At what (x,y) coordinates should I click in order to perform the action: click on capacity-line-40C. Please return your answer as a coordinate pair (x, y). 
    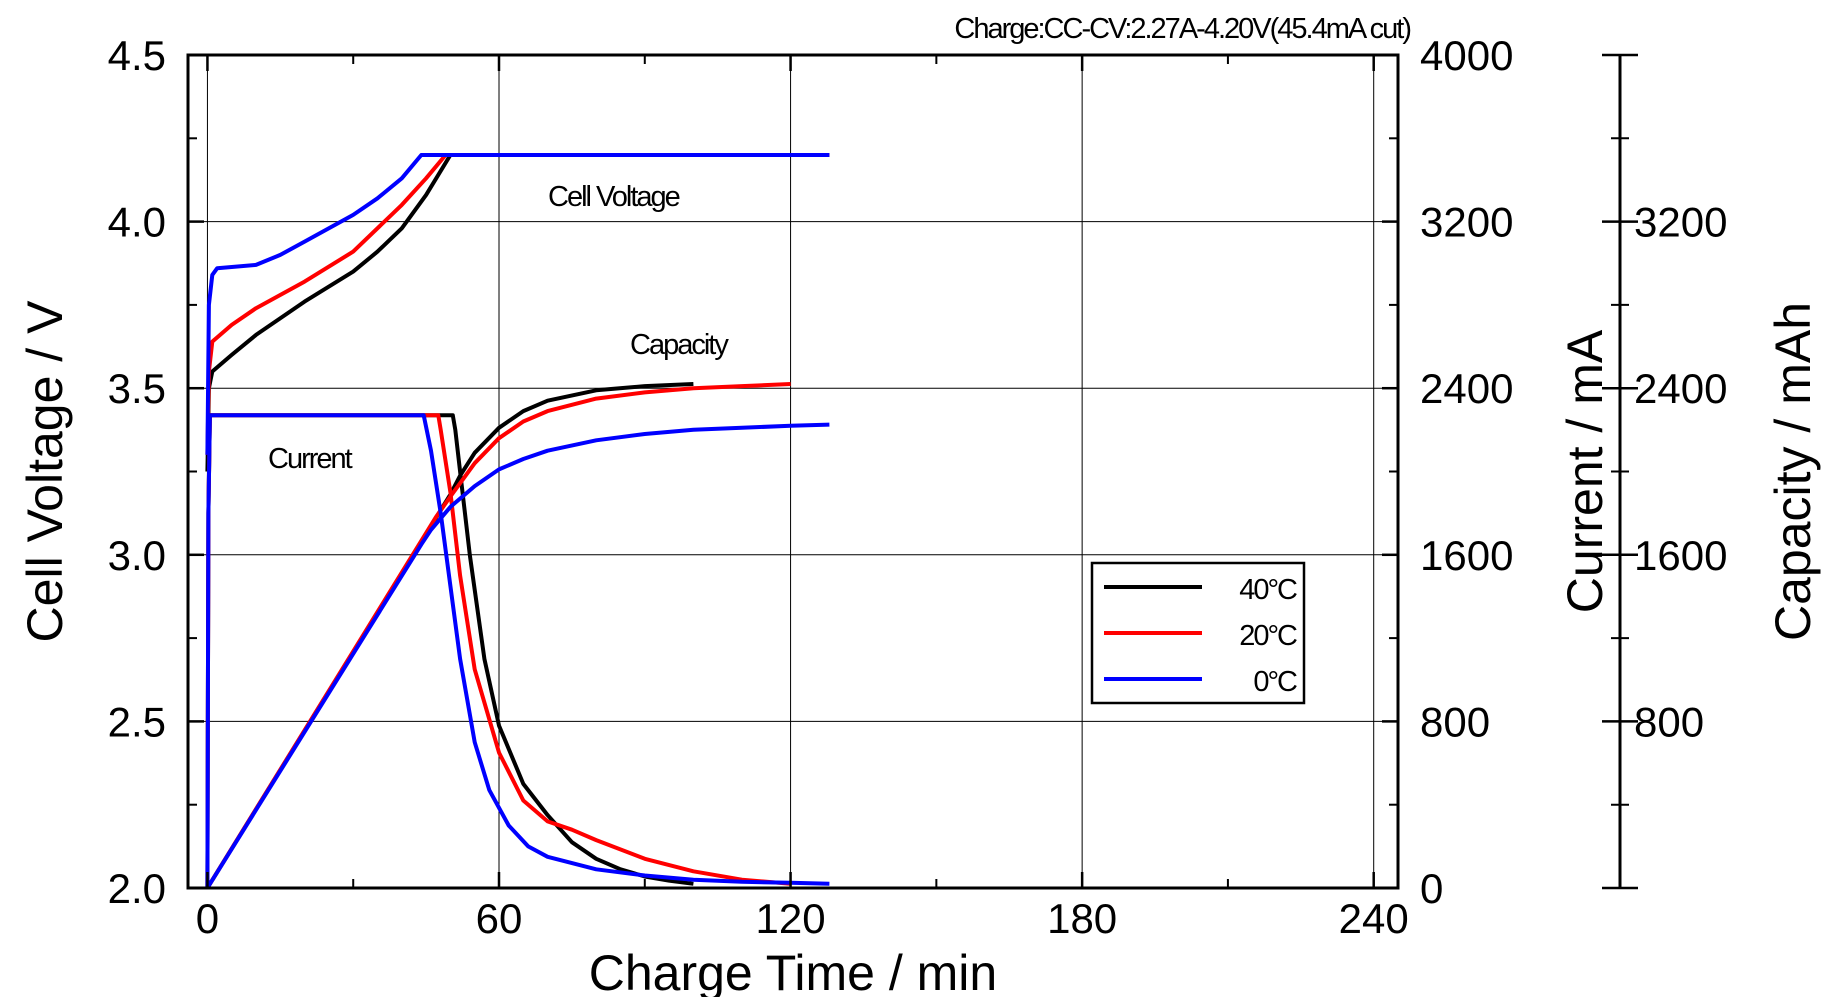
    Looking at the image, I should click on (449, 636).